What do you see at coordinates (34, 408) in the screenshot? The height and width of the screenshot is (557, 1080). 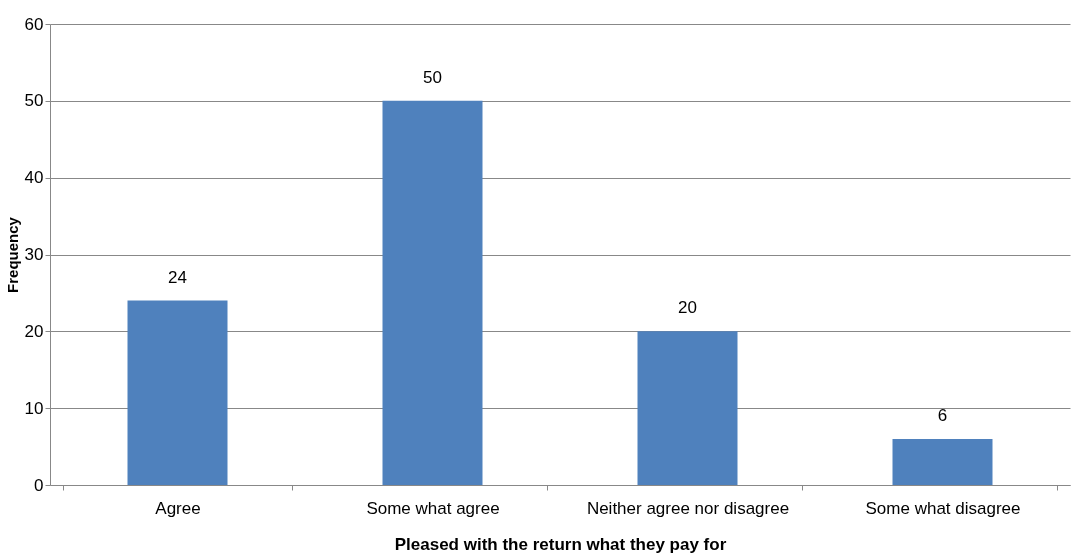 I see `y-tick-label: 10` at bounding box center [34, 408].